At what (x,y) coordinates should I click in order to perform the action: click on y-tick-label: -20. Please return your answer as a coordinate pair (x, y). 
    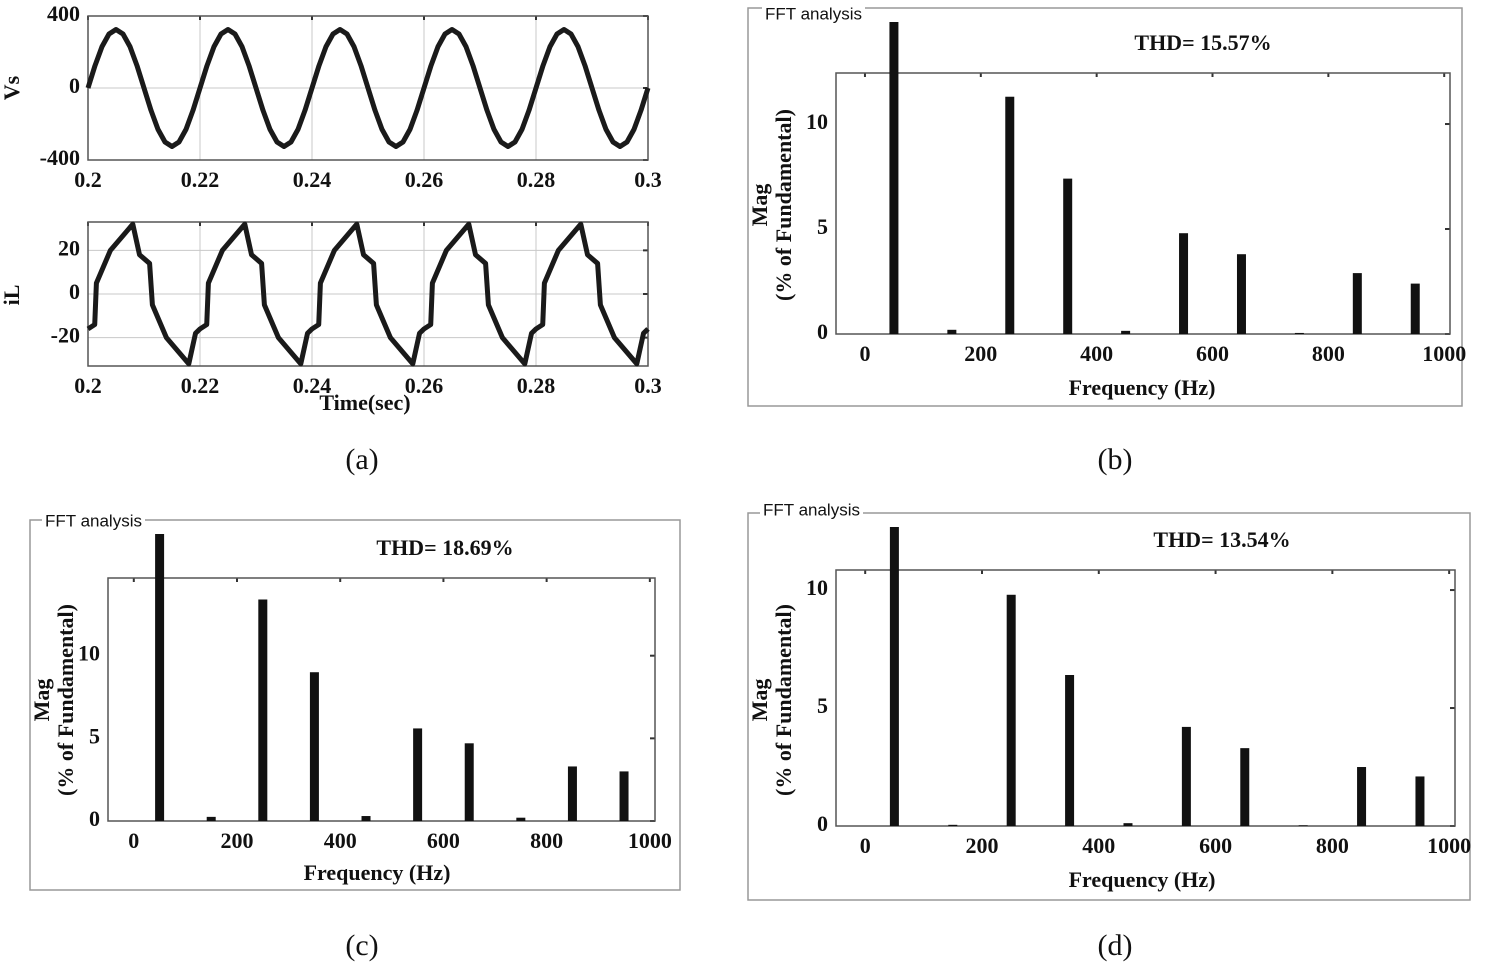
    Looking at the image, I should click on (65, 335).